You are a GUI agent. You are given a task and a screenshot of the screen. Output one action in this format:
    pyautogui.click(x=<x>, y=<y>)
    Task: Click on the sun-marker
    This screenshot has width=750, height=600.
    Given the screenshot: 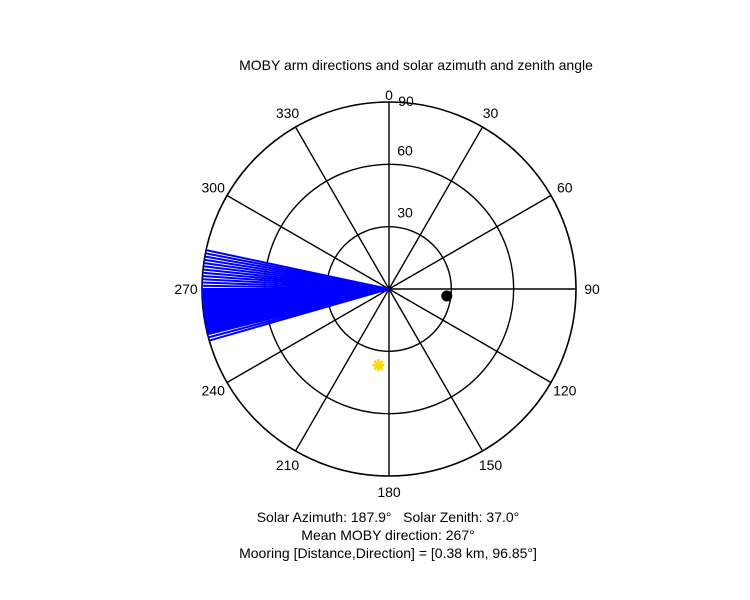 What is the action you would take?
    pyautogui.click(x=378, y=365)
    